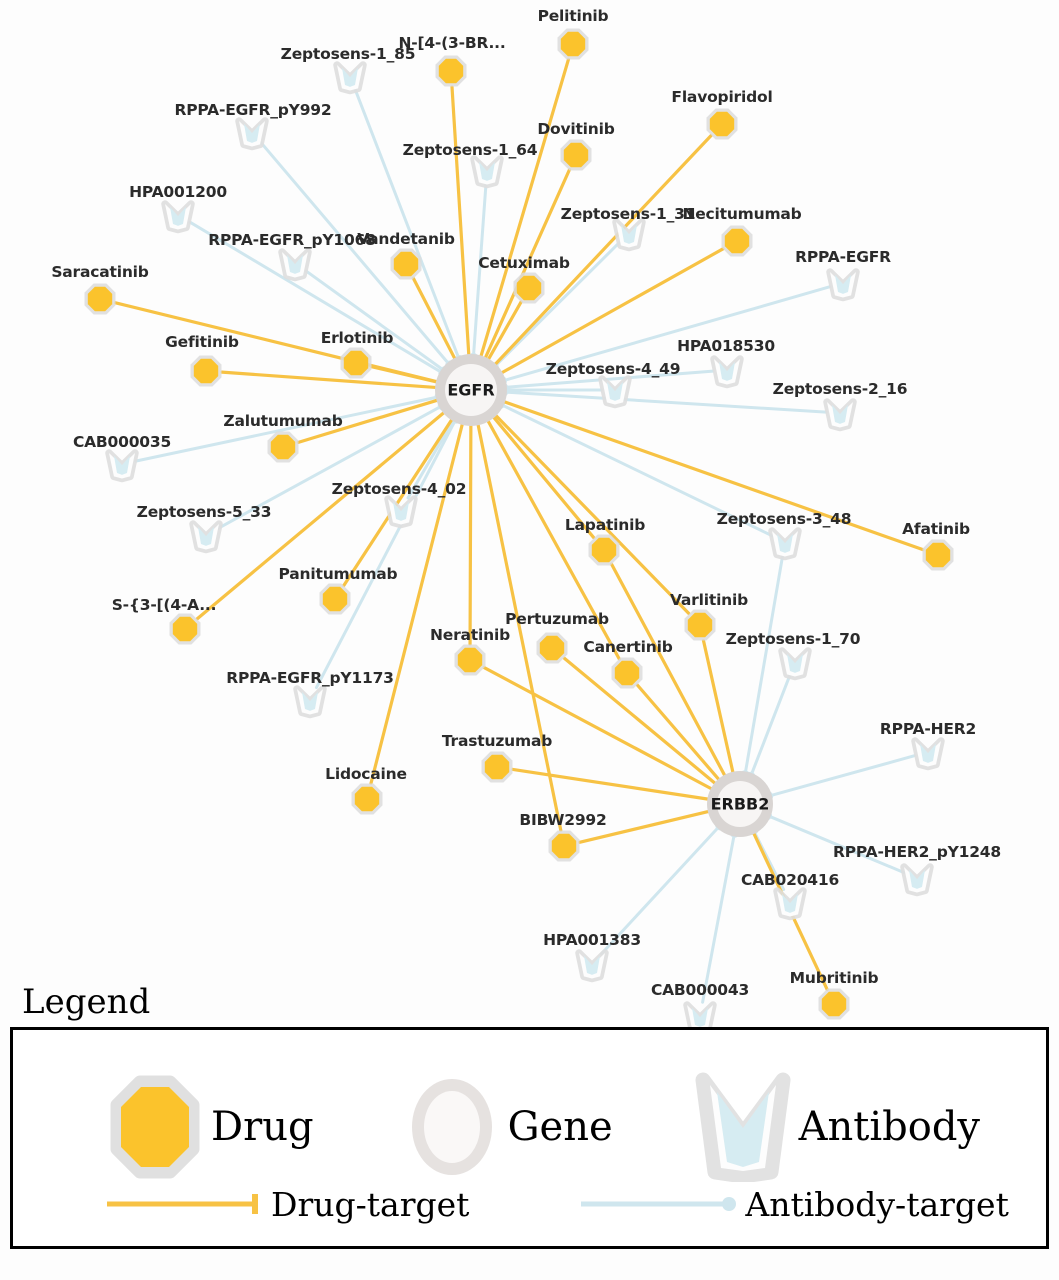 This screenshot has width=1059, height=1280. Describe the element at coordinates (659, 1204) in the screenshot. I see `antibody-target-edge-icon` at that location.